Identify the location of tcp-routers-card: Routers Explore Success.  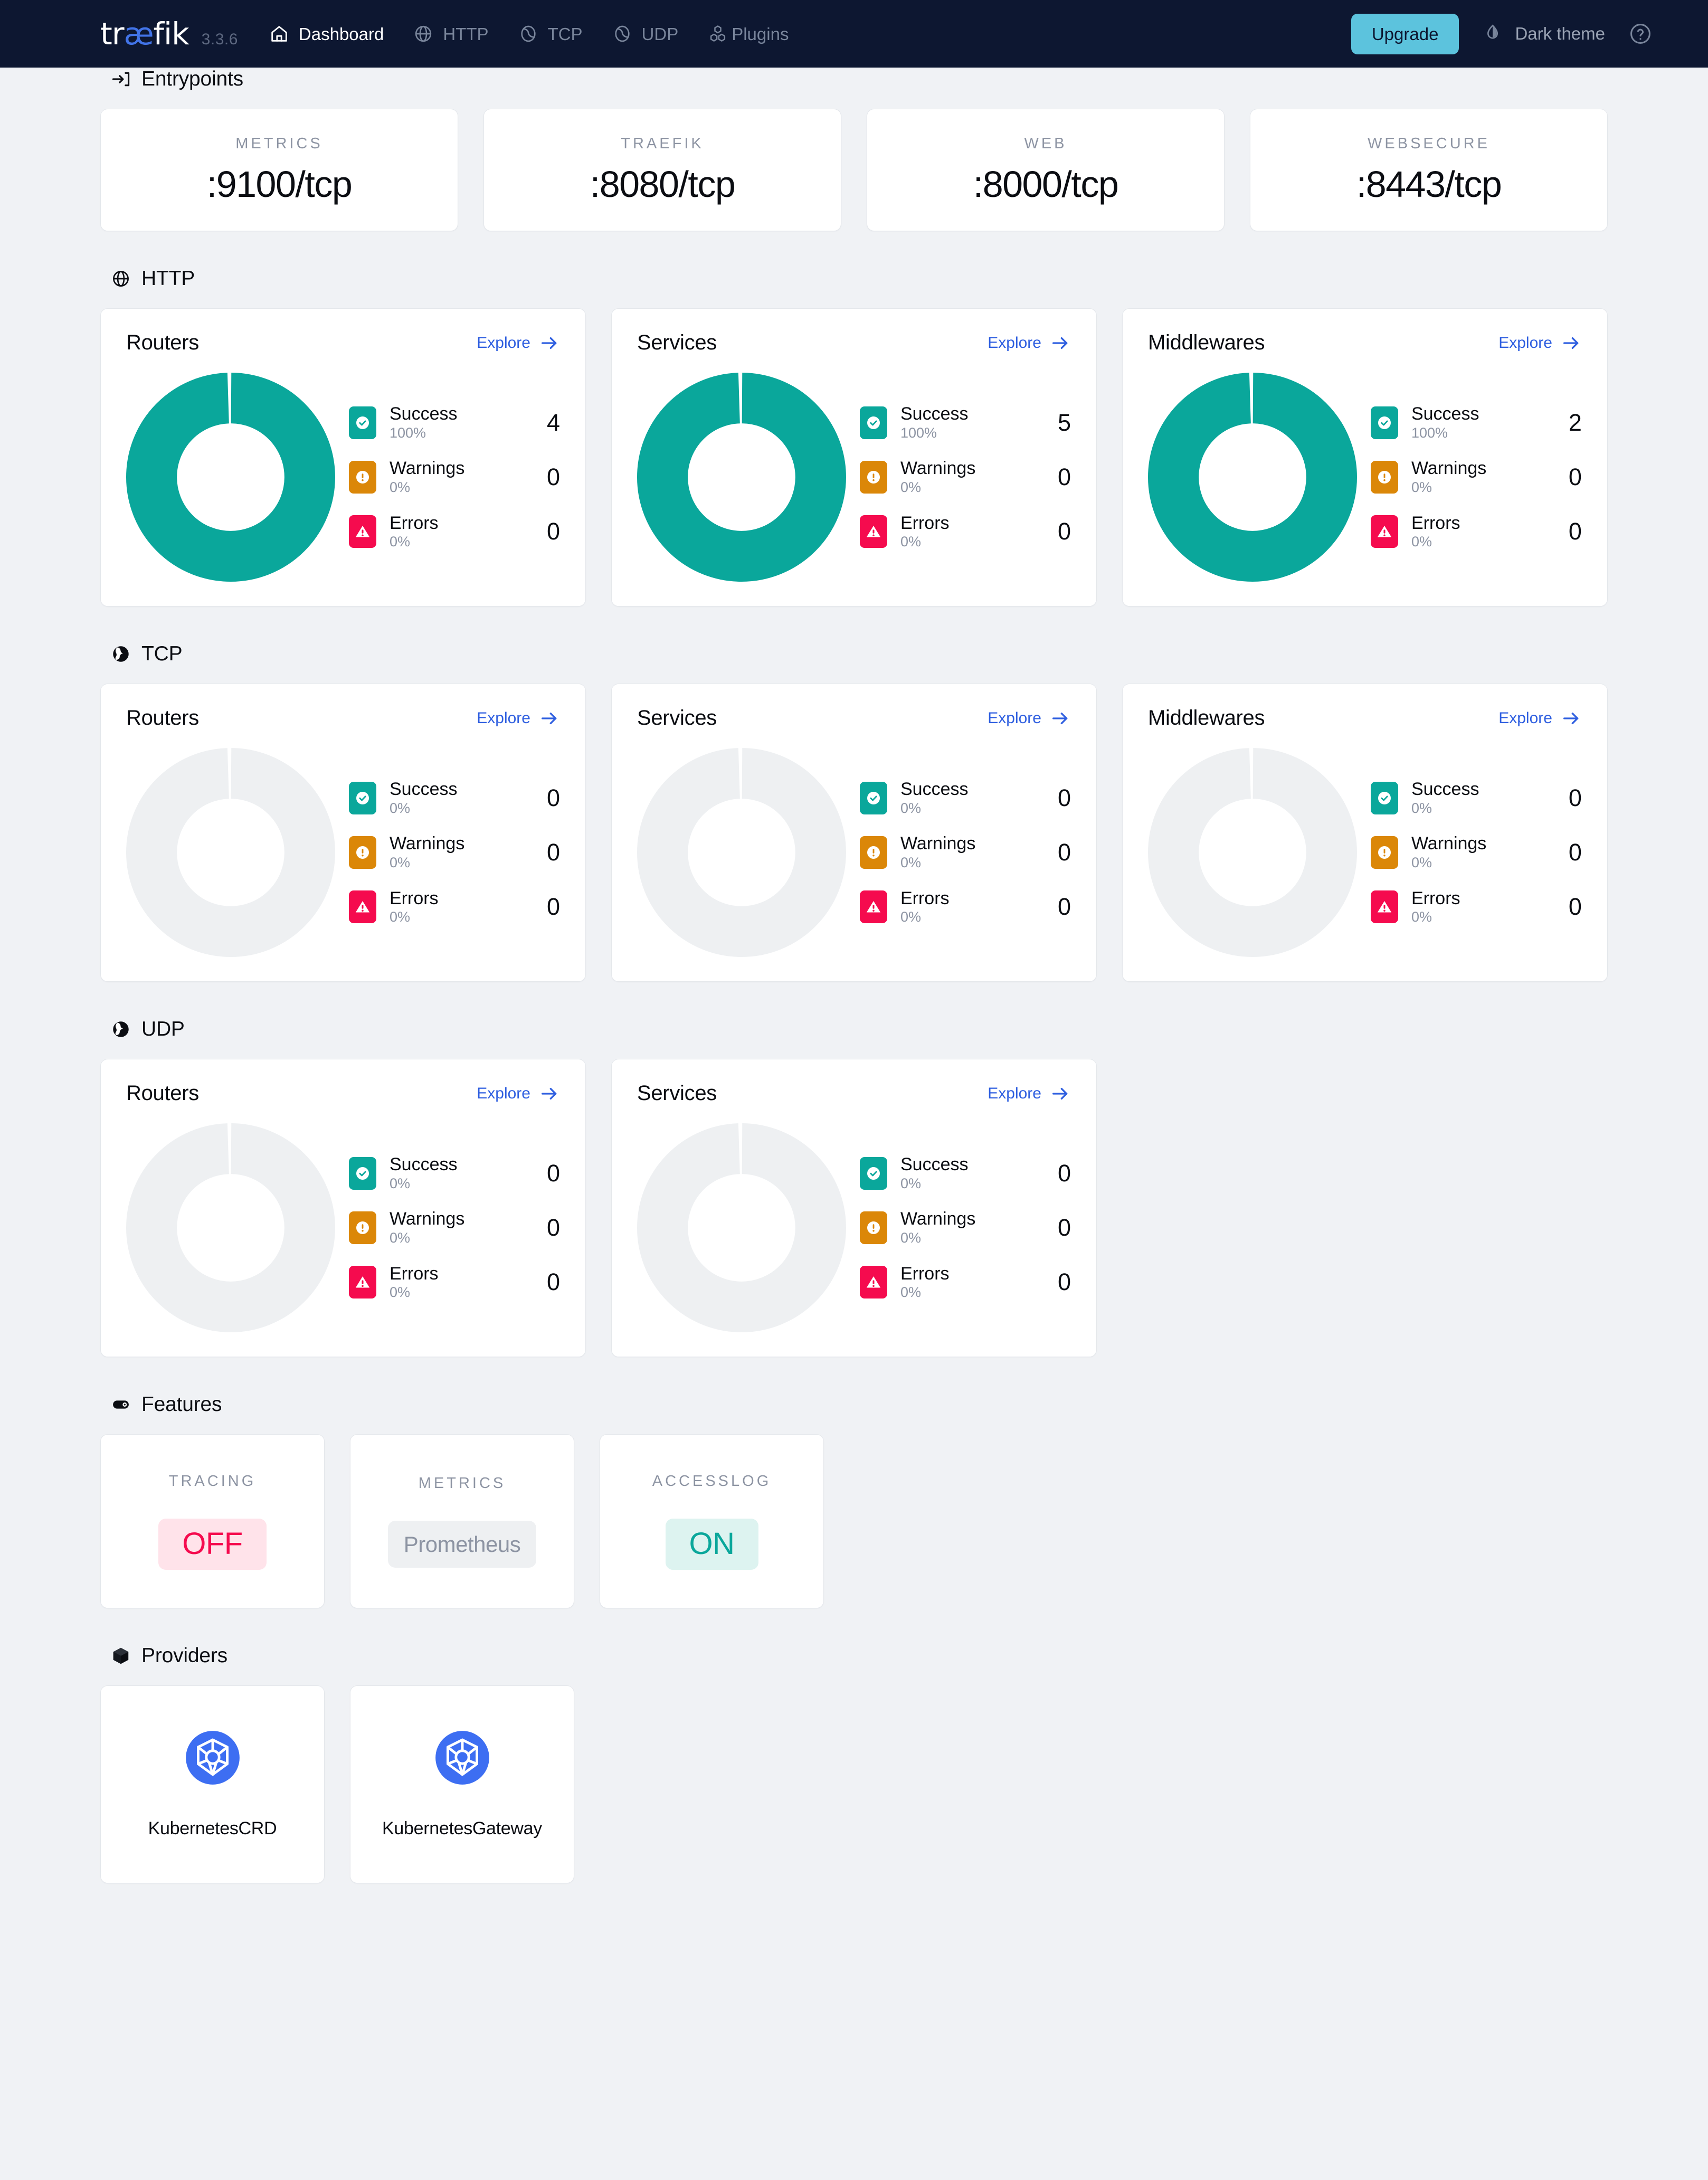
(343, 833).